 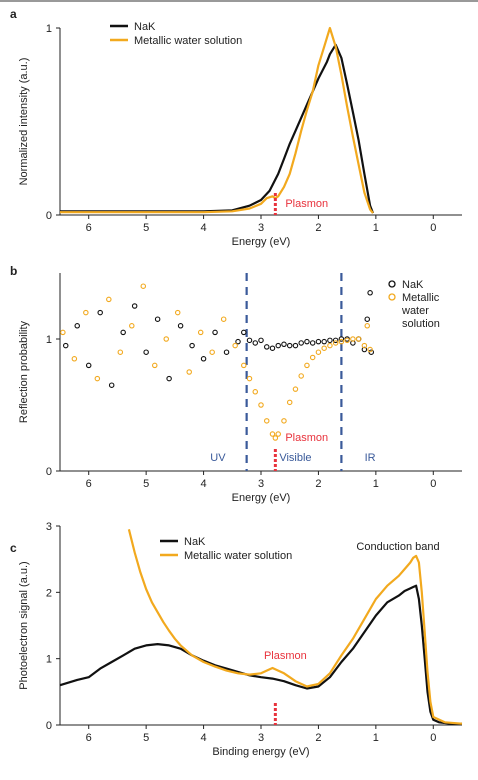 I want to click on region-label: UV, so click(x=218, y=458).